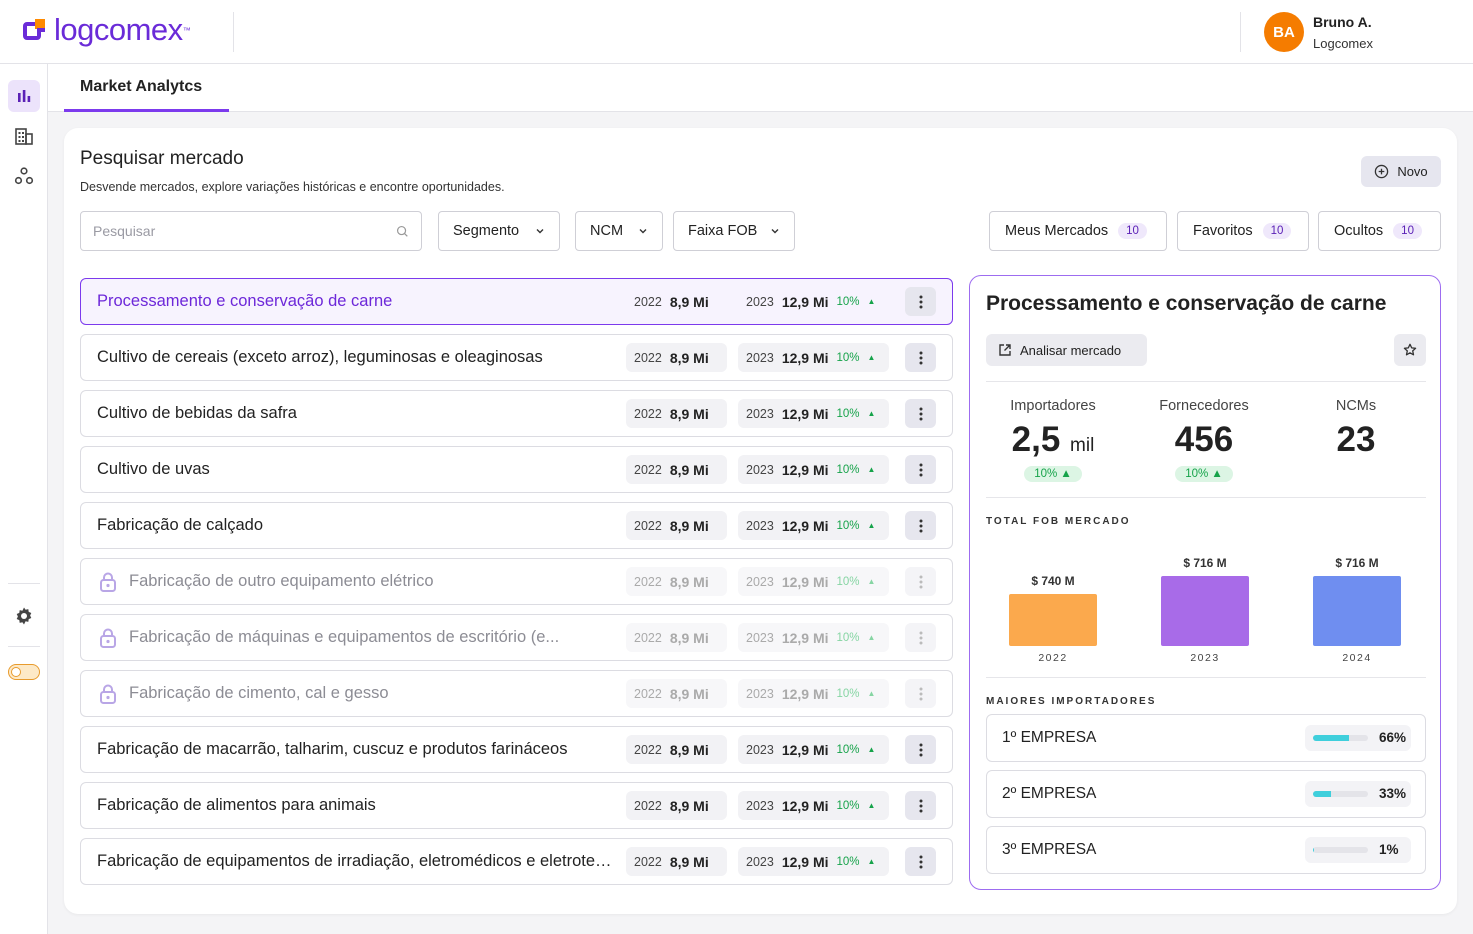  What do you see at coordinates (499, 231) in the screenshot?
I see `segmento-dropdown: Segmento` at bounding box center [499, 231].